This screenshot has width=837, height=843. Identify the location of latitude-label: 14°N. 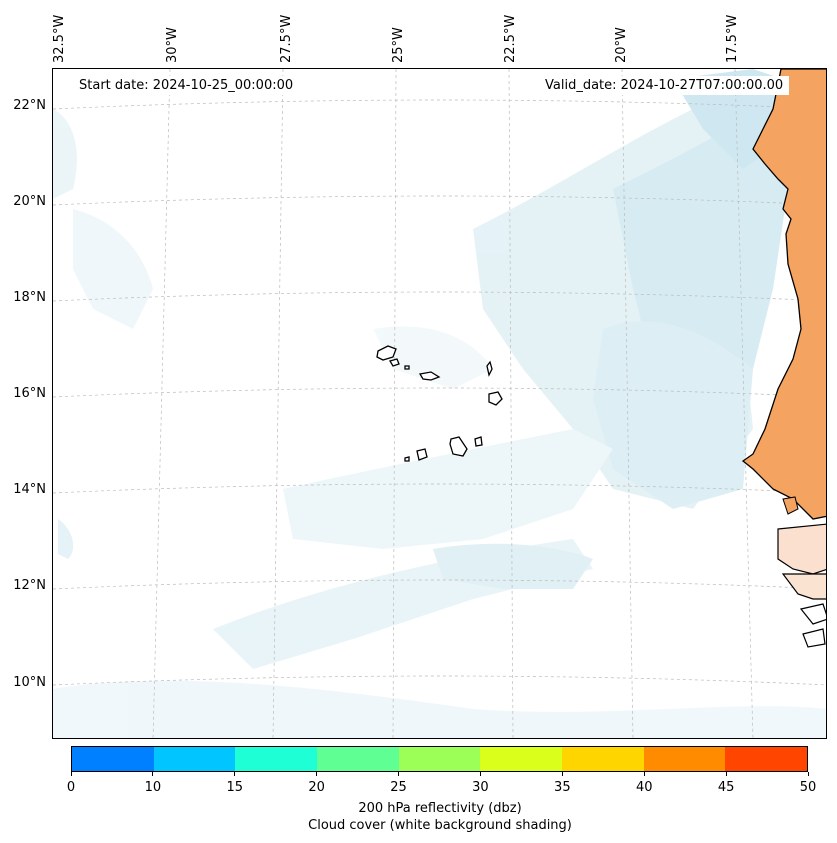
(29, 489).